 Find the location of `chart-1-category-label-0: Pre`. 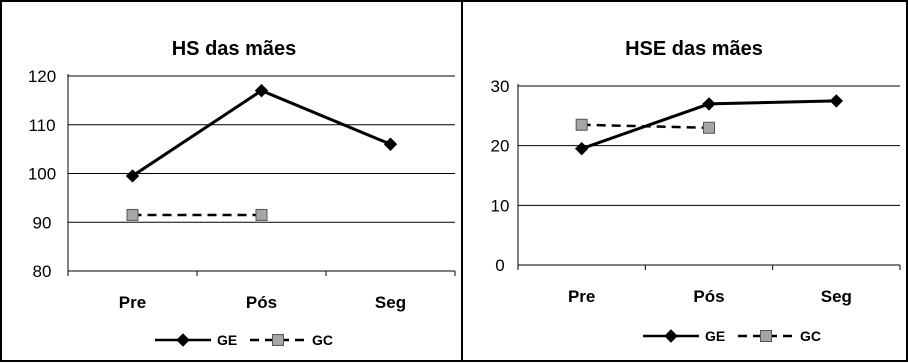

chart-1-category-label-0: Pre is located at coordinates (581, 296).